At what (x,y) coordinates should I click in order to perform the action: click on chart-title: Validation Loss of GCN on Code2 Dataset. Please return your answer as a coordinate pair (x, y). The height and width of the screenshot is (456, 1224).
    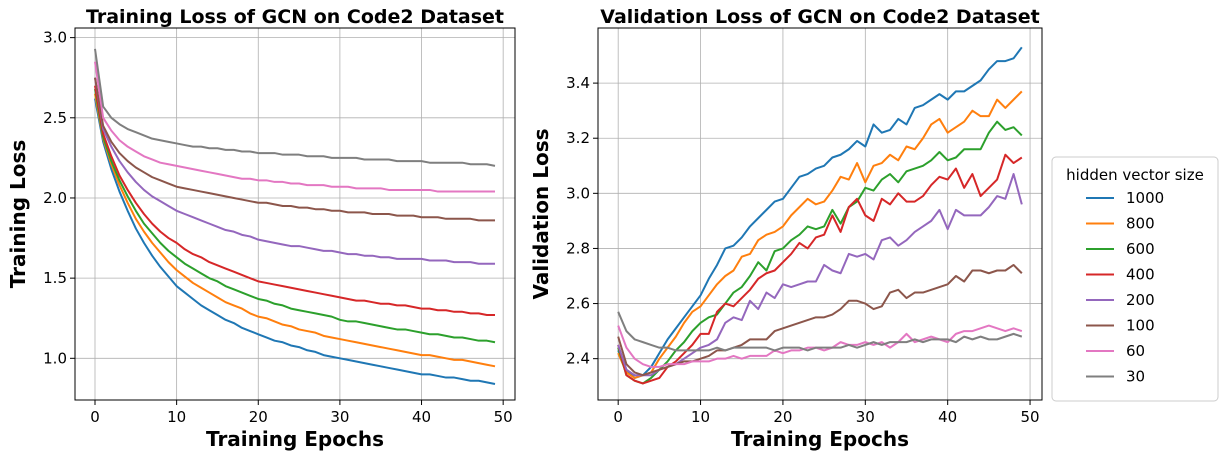
    Looking at the image, I should click on (819, 17).